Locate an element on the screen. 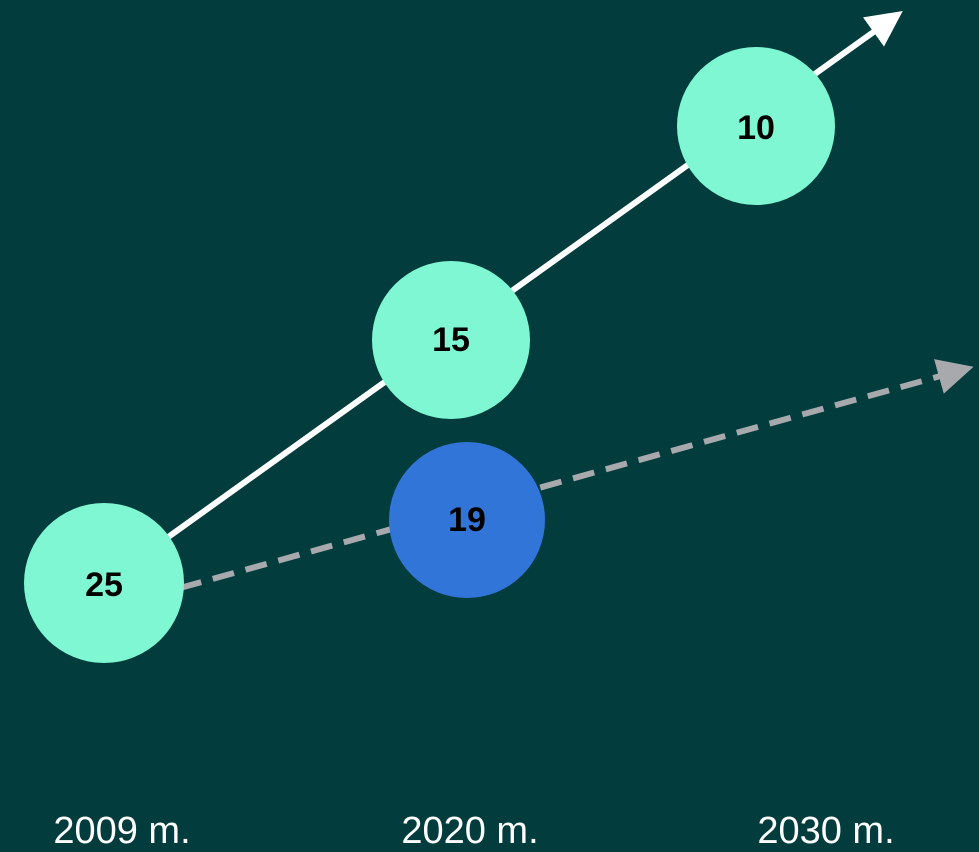  node-label: 10 is located at coordinates (756, 128).